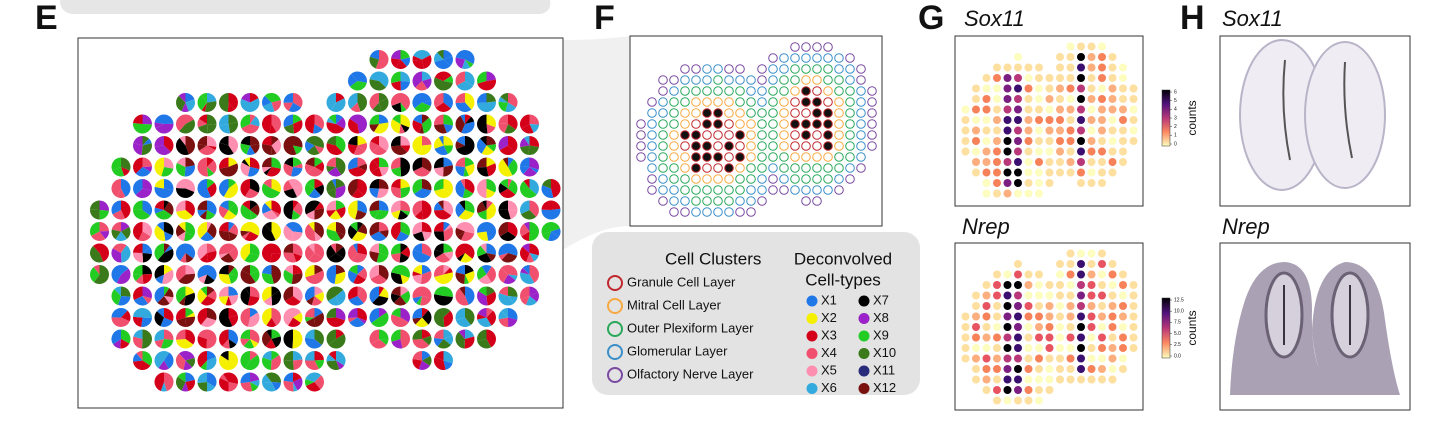  Describe the element at coordinates (615, 329) in the screenshot. I see `cluster-swatch` at that location.